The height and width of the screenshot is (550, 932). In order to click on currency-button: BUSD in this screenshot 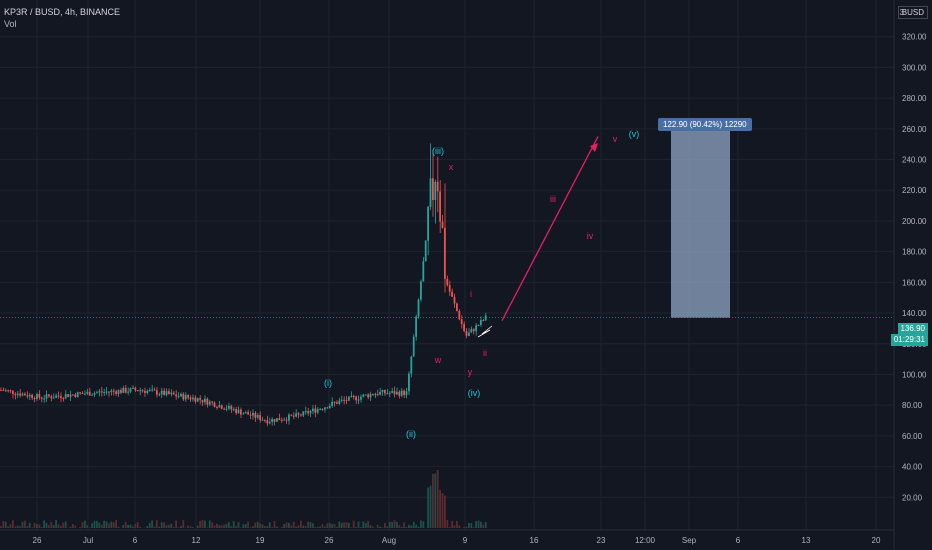, I will do `click(912, 12)`.